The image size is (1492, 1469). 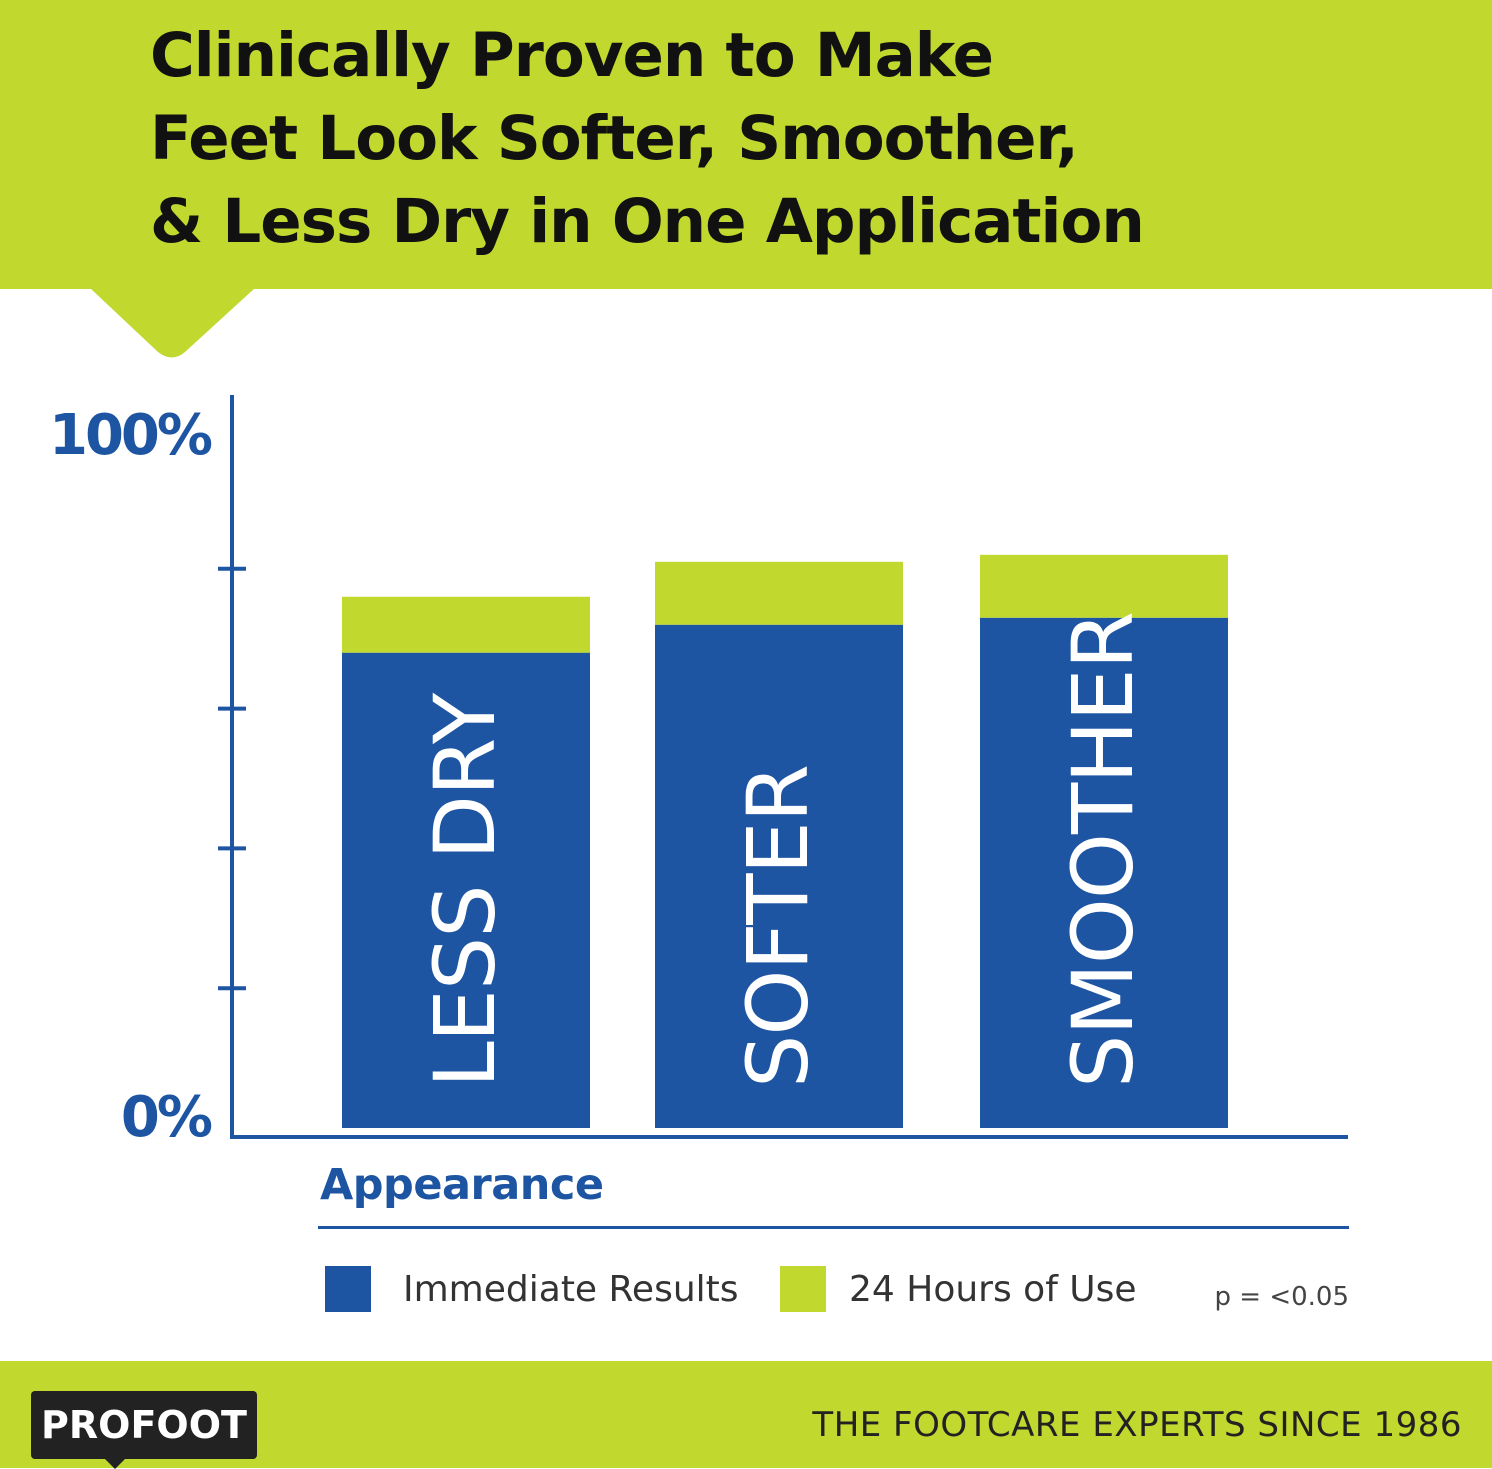 What do you see at coordinates (572, 55) in the screenshot?
I see `title-line: Clinically Proven to Make` at bounding box center [572, 55].